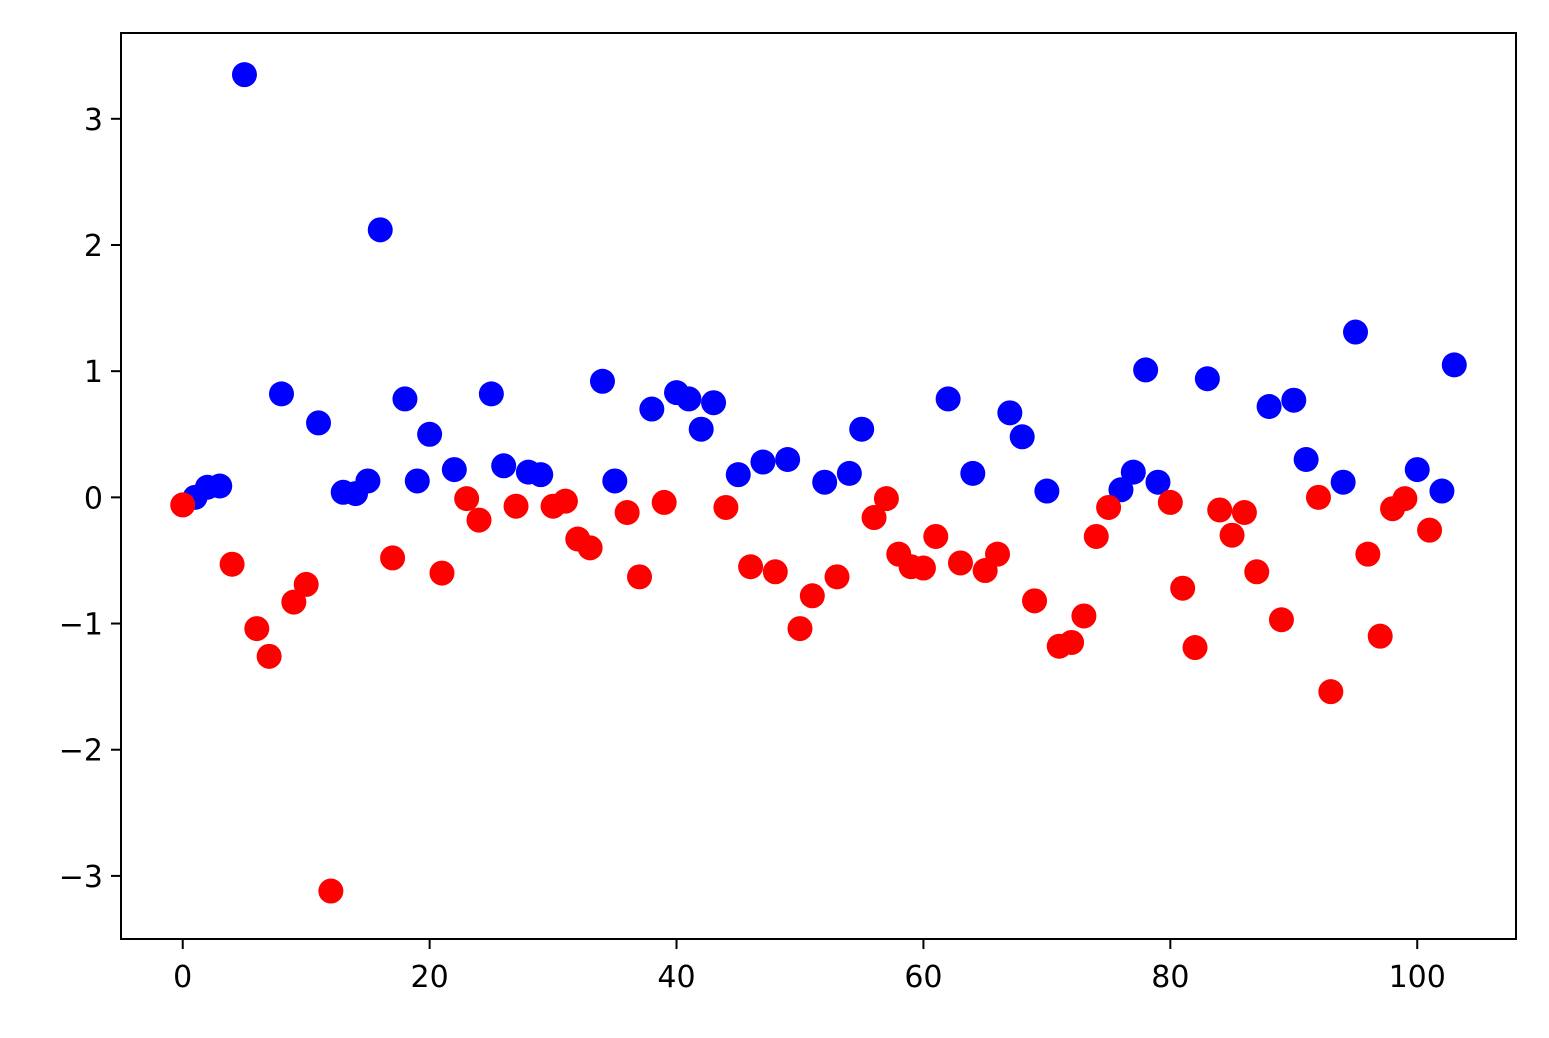 Image resolution: width=1549 pixels, height=1038 pixels. What do you see at coordinates (1417, 977) in the screenshot?
I see `x-tick-label: 100` at bounding box center [1417, 977].